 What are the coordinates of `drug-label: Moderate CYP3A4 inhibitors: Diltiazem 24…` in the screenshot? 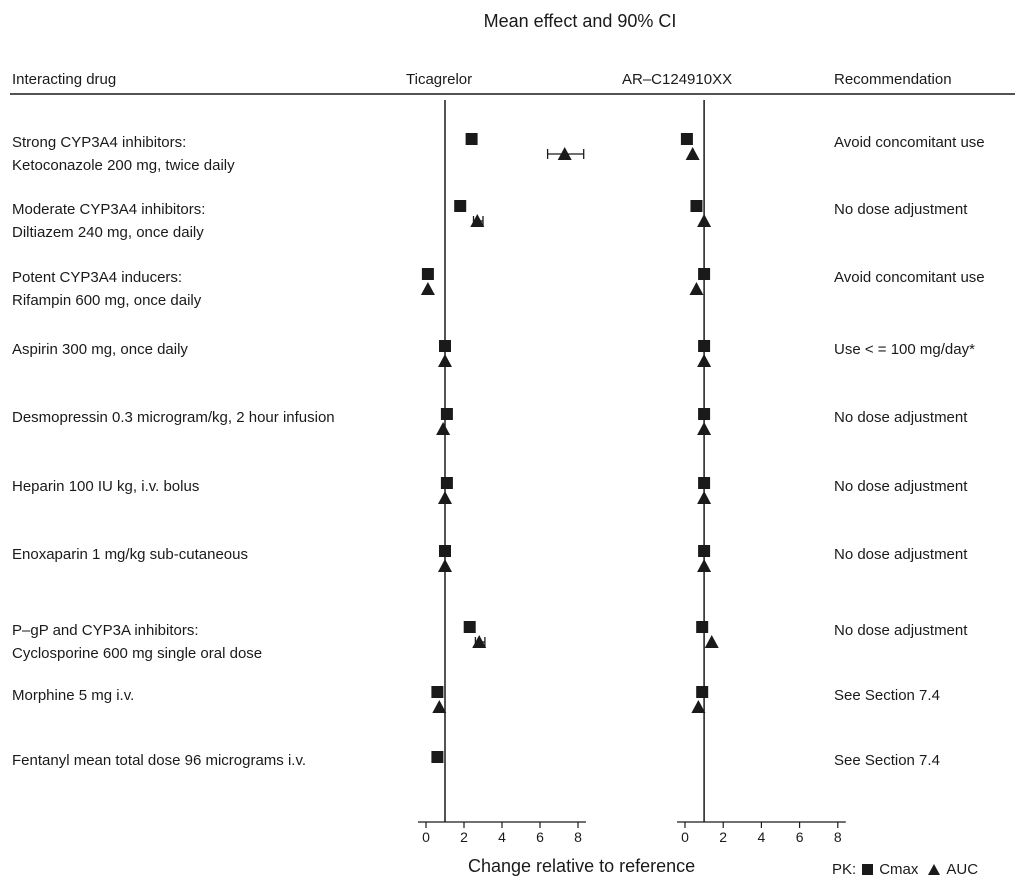 It's located at (108, 221).